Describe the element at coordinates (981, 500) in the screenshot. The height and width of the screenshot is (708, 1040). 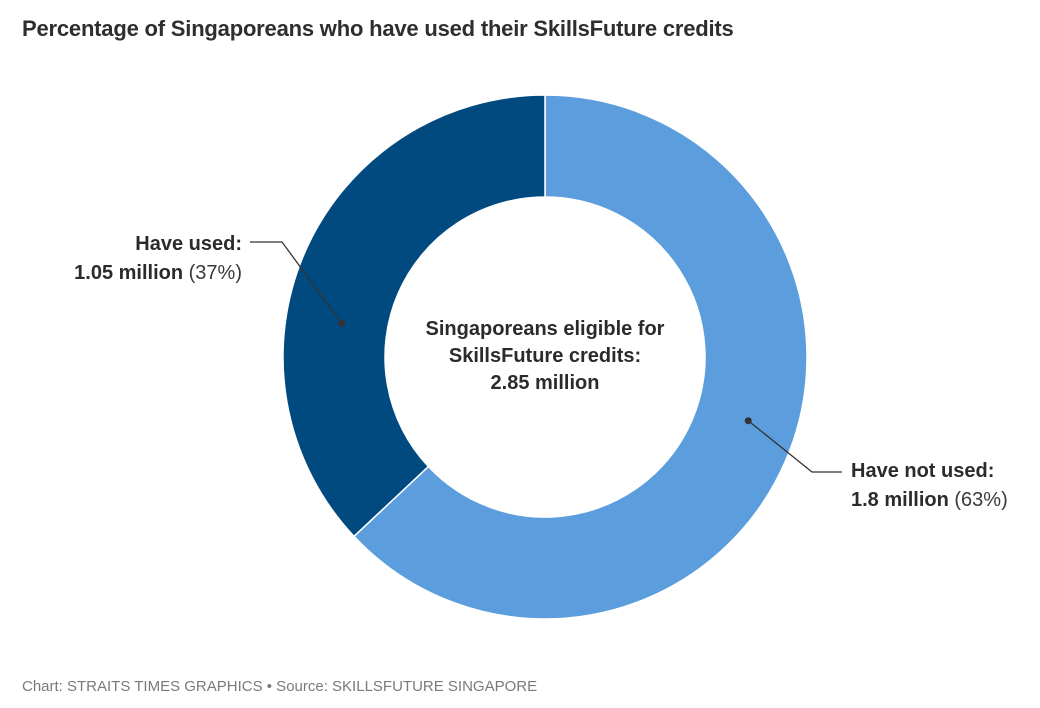
I see `label-have-not-used-percent: (63%)` at that location.